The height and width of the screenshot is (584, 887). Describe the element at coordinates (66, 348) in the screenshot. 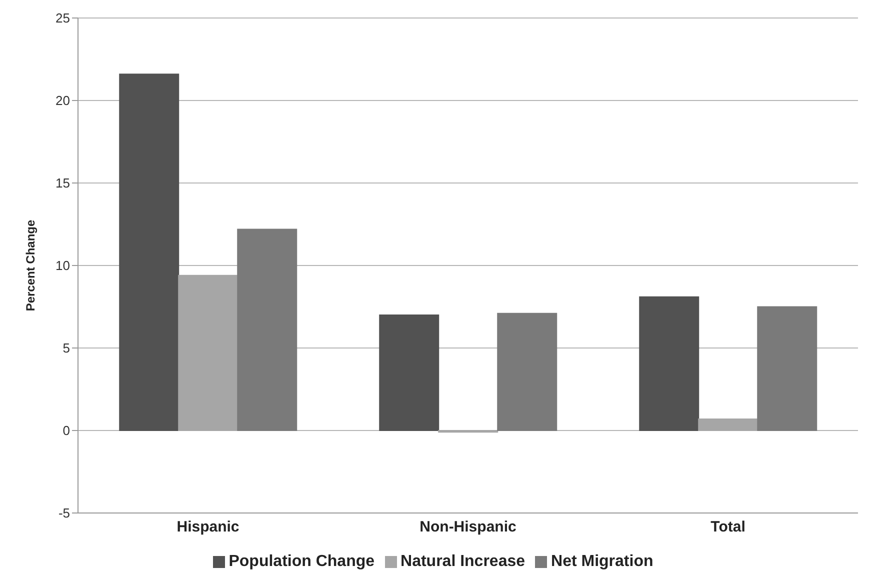

I see `y-tick-label: 5` at that location.